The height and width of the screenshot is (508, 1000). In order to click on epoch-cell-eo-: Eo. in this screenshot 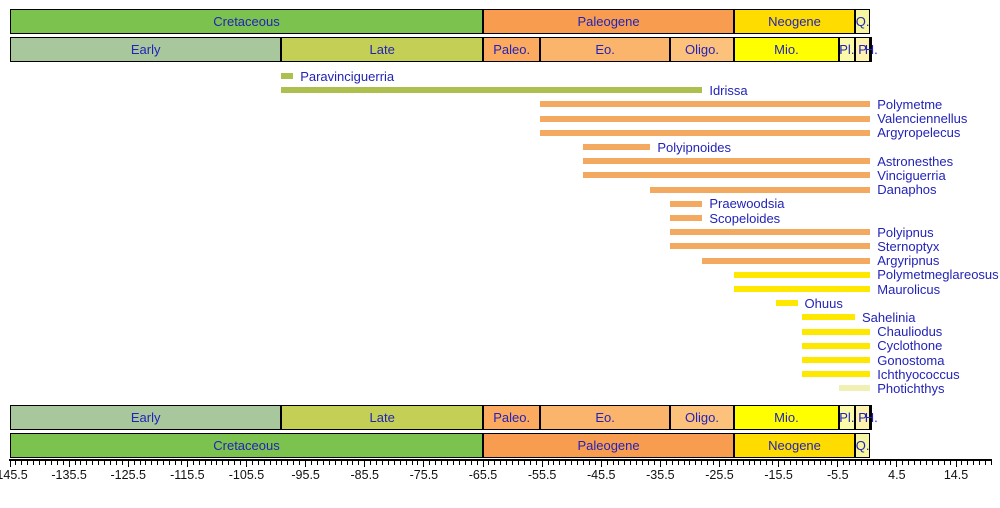, I will do `click(605, 417)`.